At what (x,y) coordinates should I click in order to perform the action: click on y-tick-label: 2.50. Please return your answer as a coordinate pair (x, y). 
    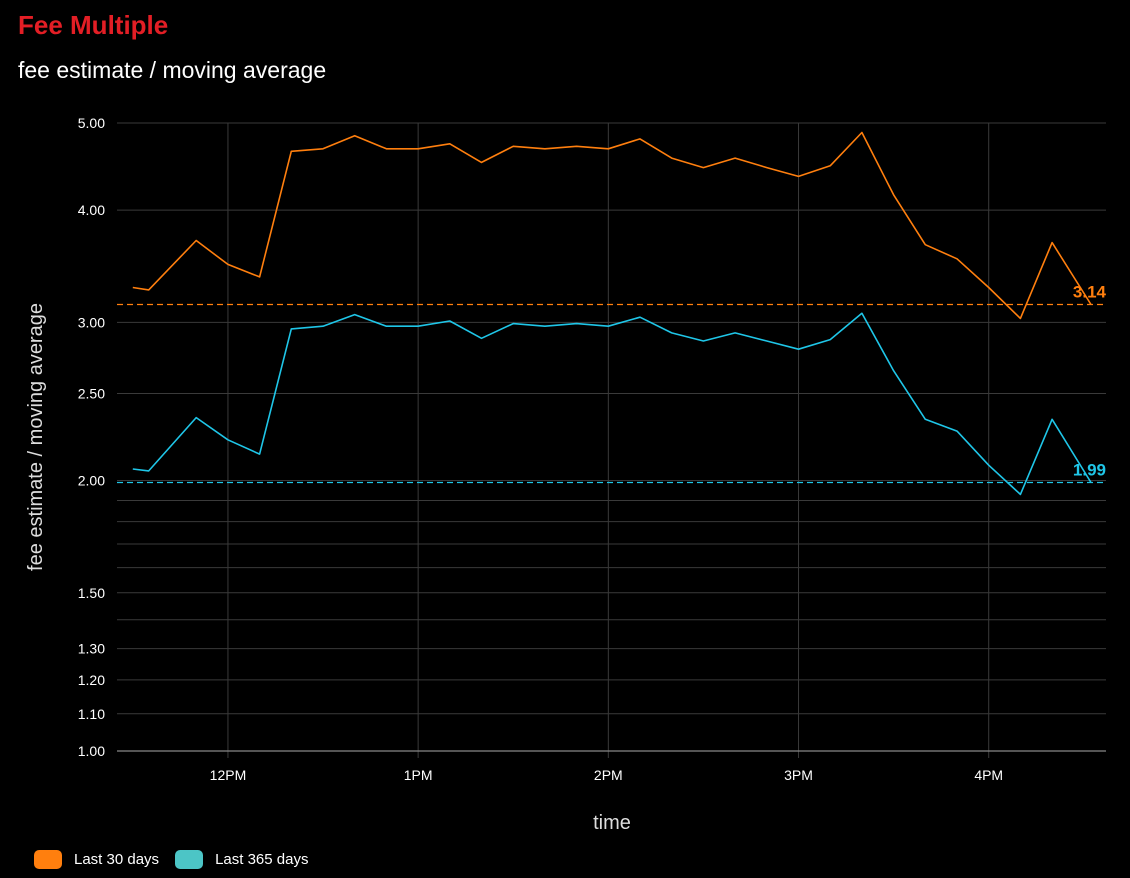
    Looking at the image, I should click on (91, 393).